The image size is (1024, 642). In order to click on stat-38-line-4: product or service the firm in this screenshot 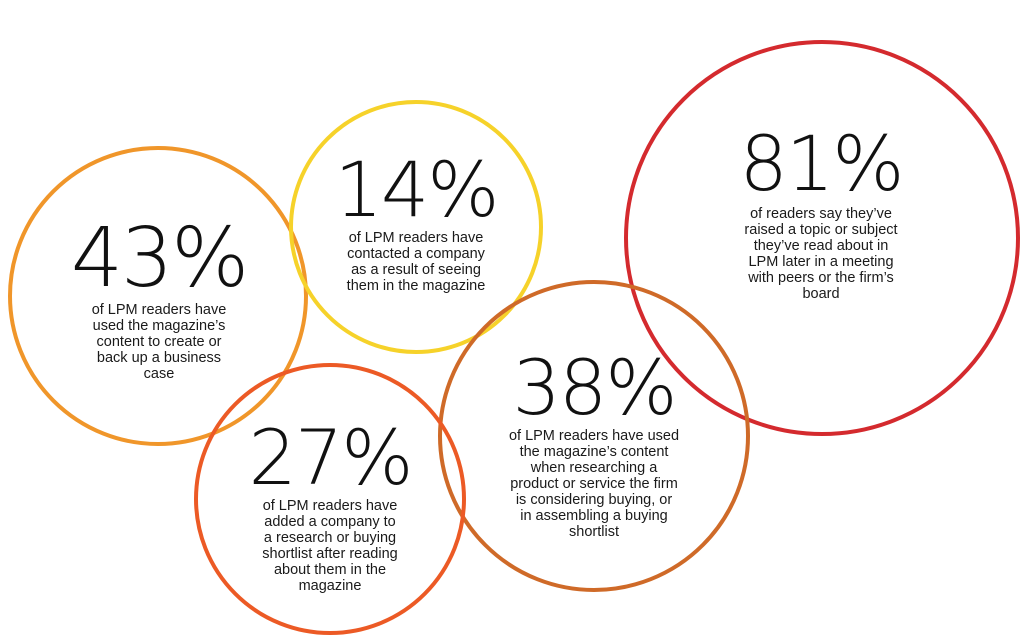, I will do `click(594, 484)`.